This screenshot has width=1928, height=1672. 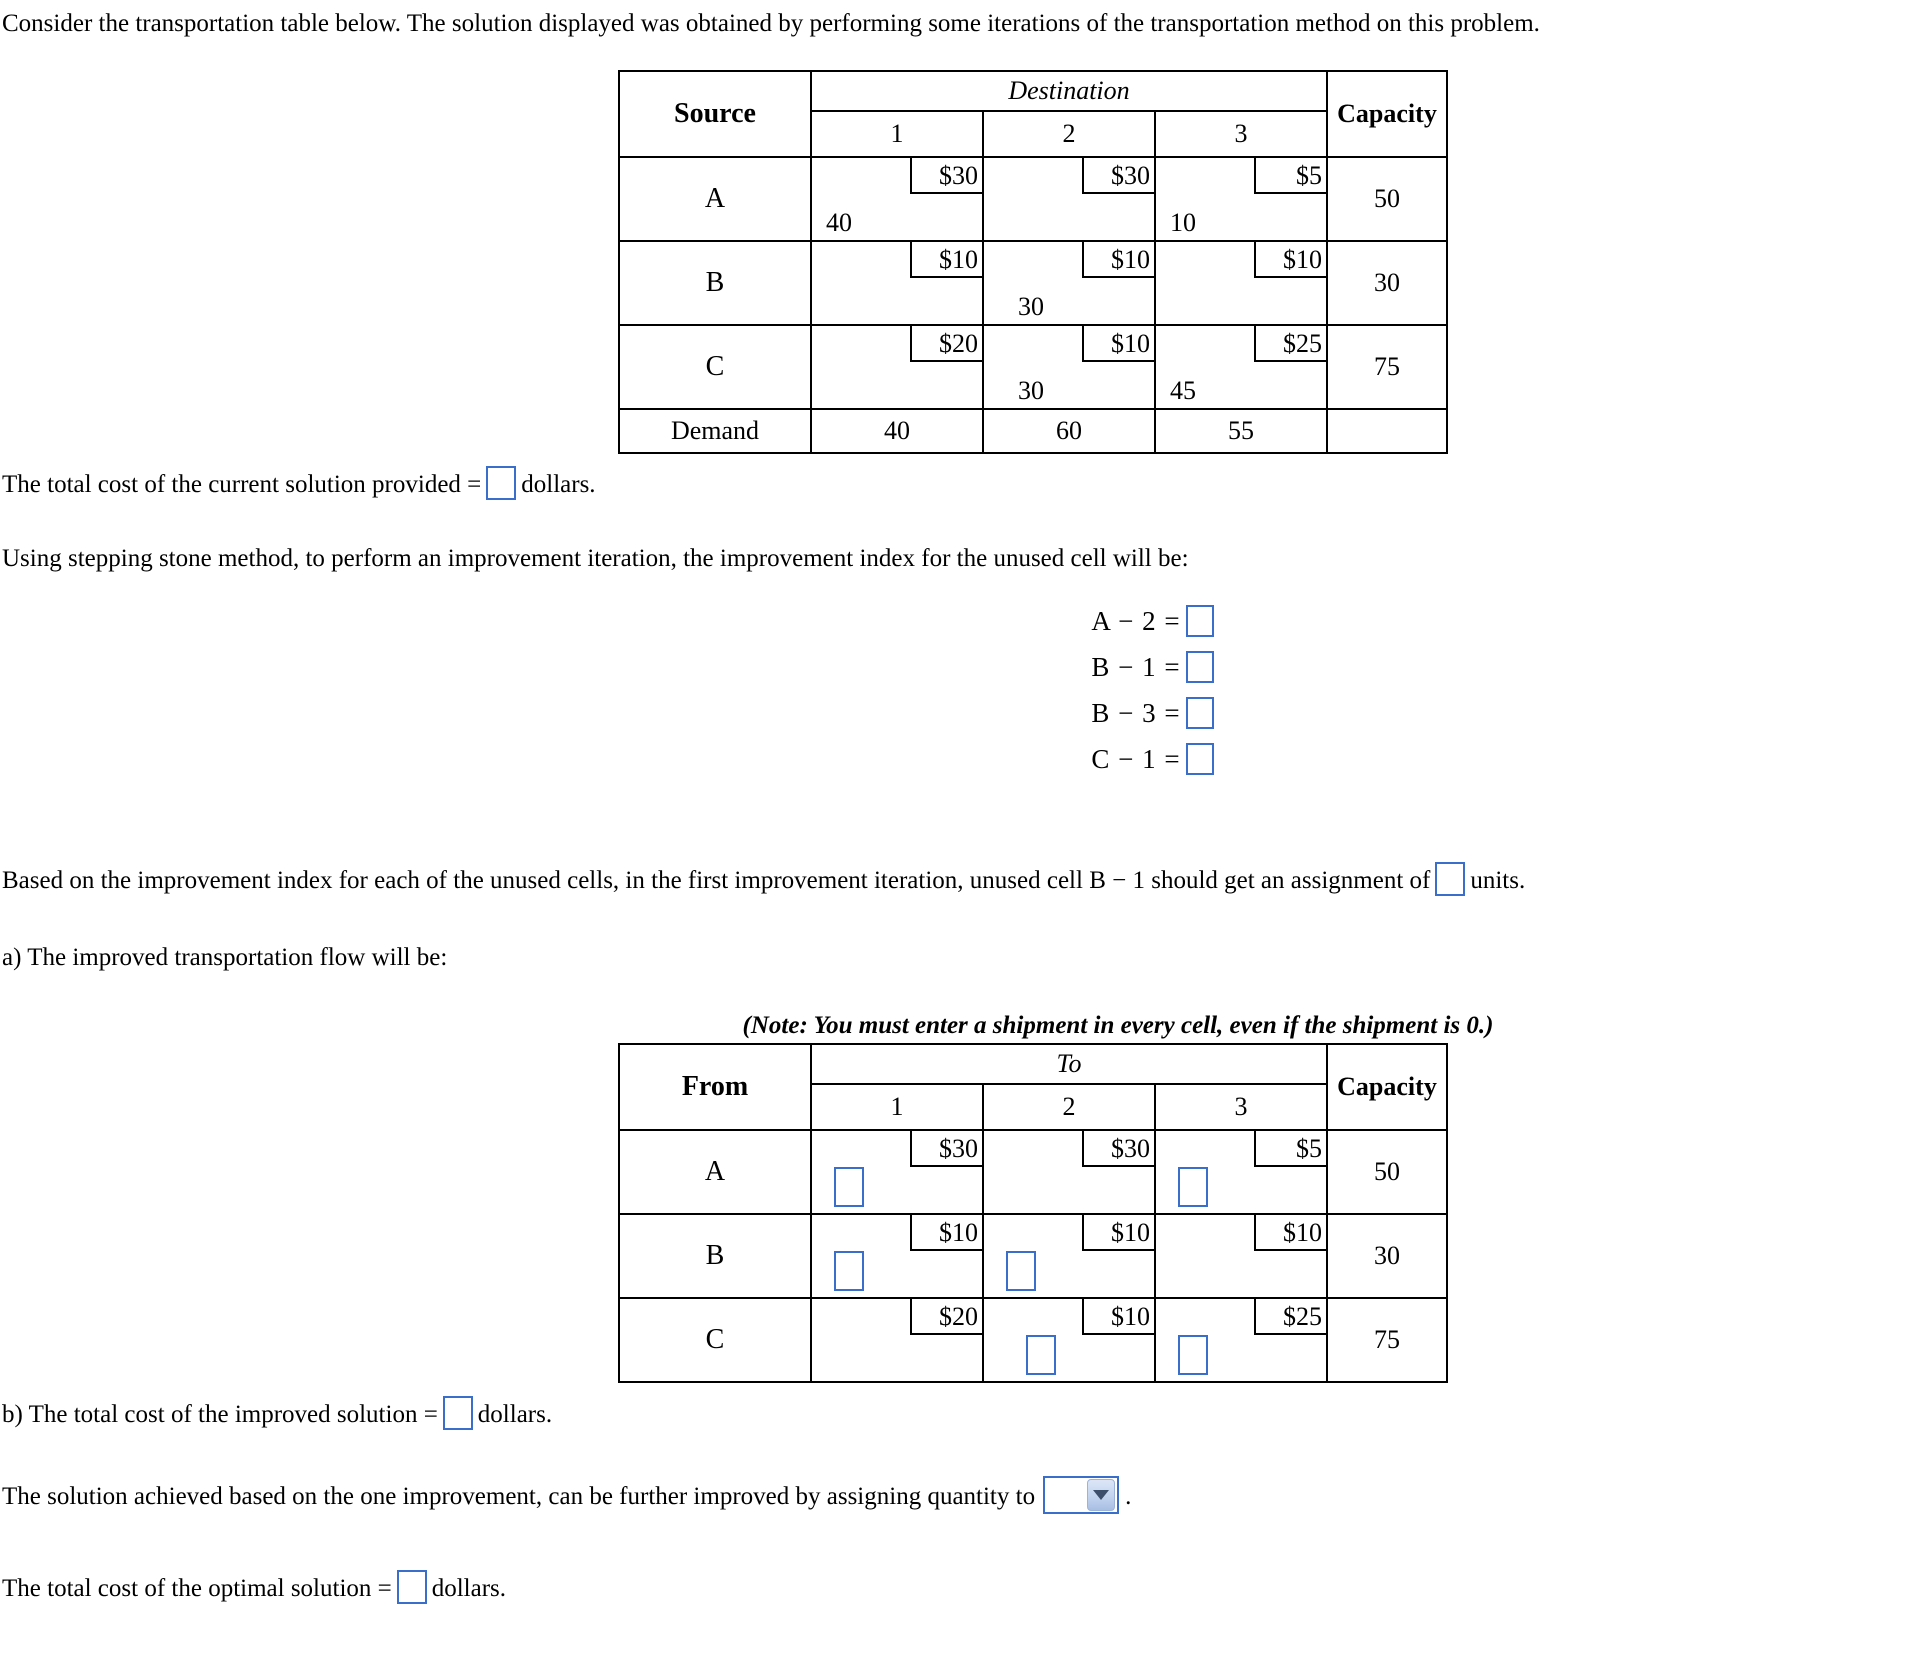 What do you see at coordinates (715, 113) in the screenshot?
I see `table1-source-header: Source` at bounding box center [715, 113].